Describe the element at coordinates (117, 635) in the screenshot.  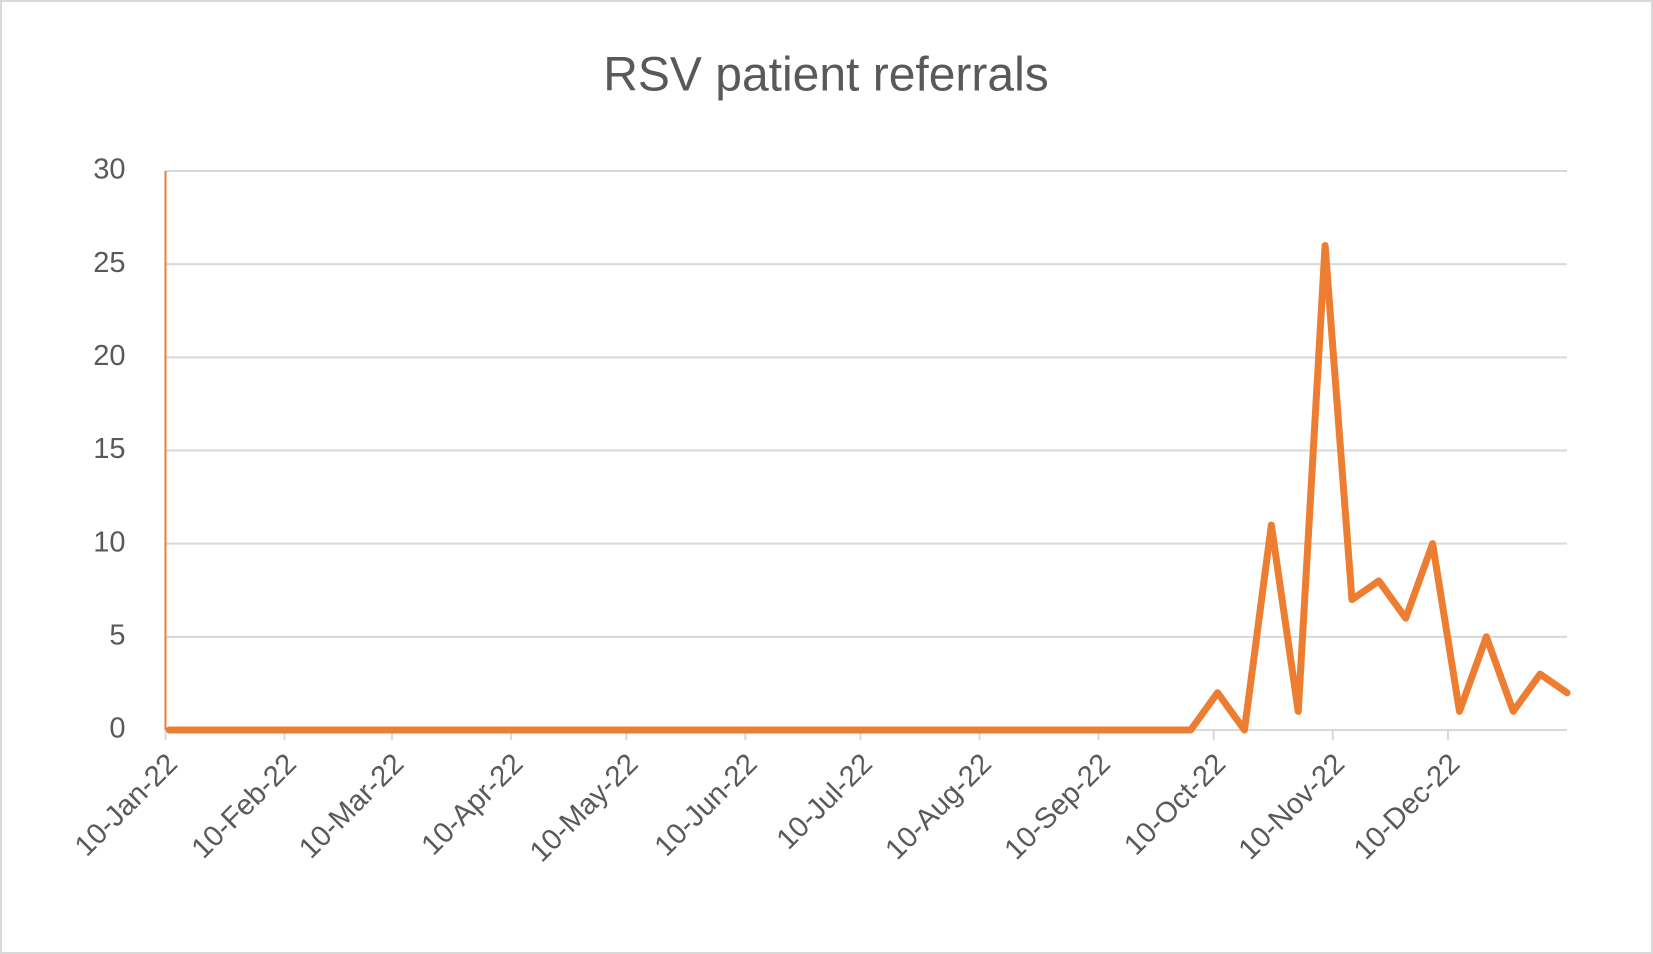
I see `y-tick-label: 5` at that location.